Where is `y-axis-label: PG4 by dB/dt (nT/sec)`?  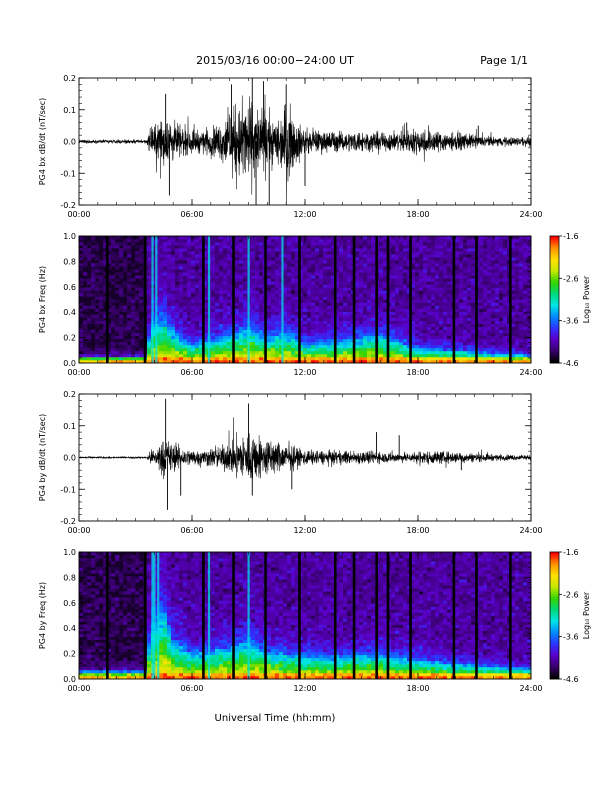 y-axis-label: PG4 by dB/dt (nT/sec) is located at coordinates (42, 457).